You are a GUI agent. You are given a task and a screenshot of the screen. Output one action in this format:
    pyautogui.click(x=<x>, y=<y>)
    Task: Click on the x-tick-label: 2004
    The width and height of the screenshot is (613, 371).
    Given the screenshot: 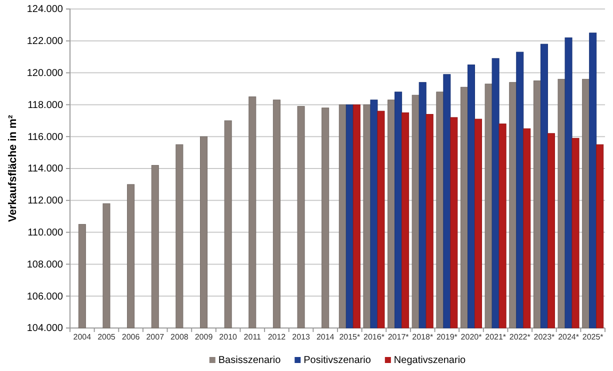 What is the action you would take?
    pyautogui.click(x=82, y=337)
    